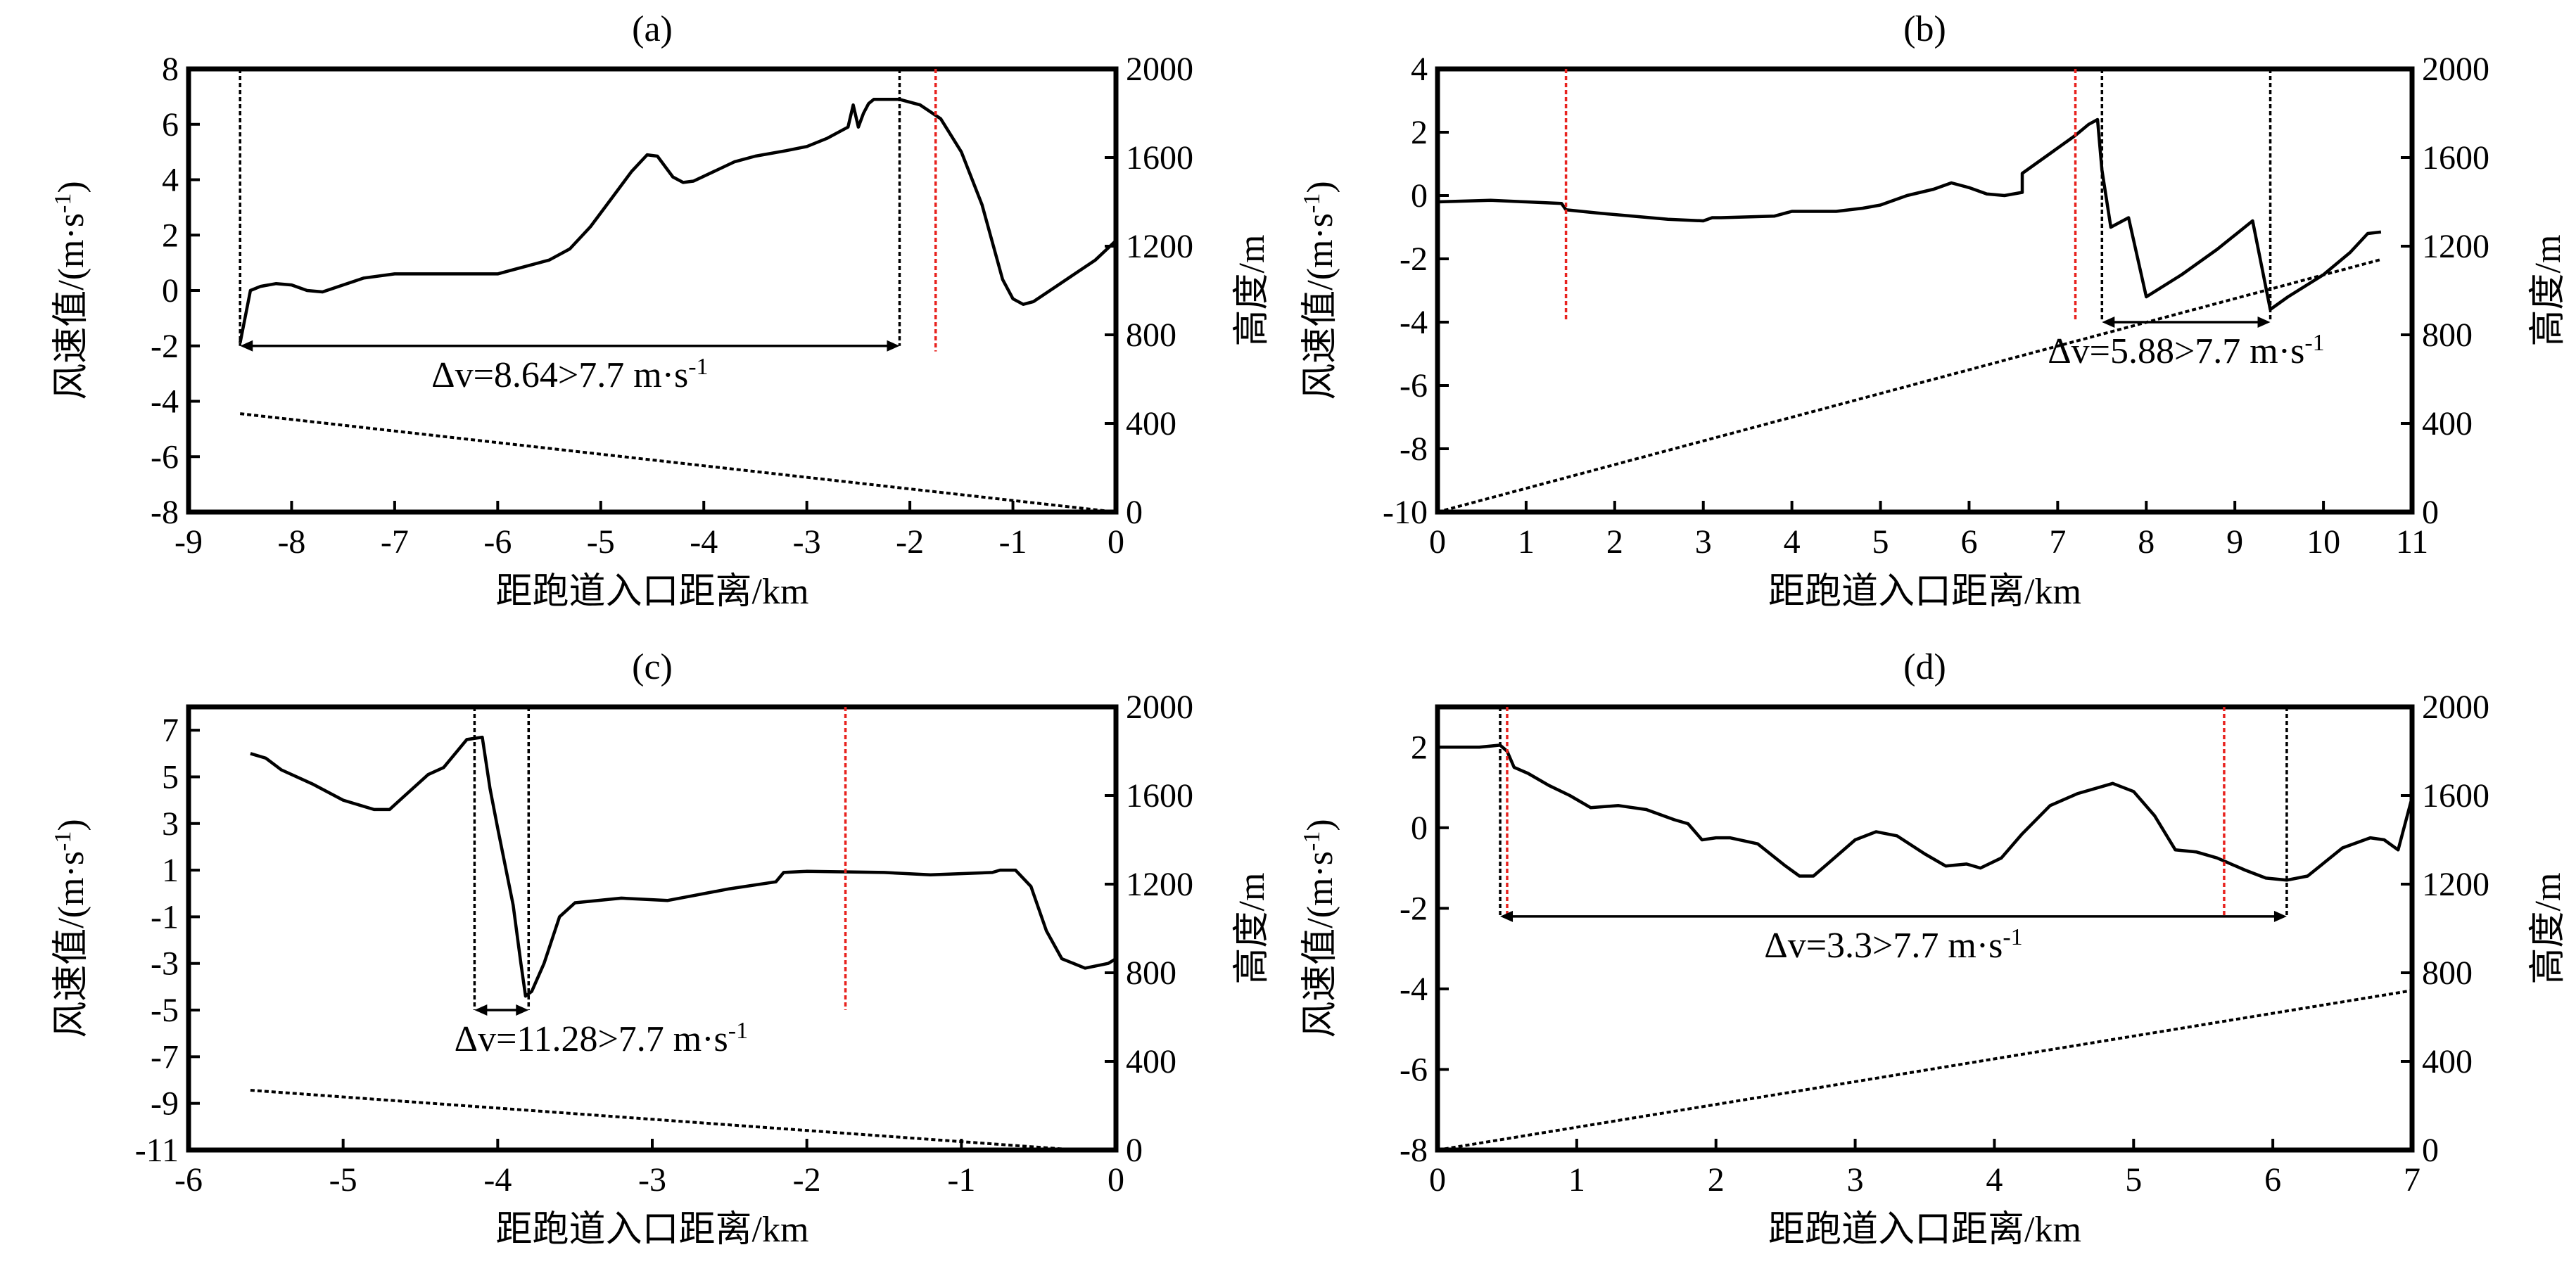  I want to click on y-tick-label: -10, so click(1405, 512).